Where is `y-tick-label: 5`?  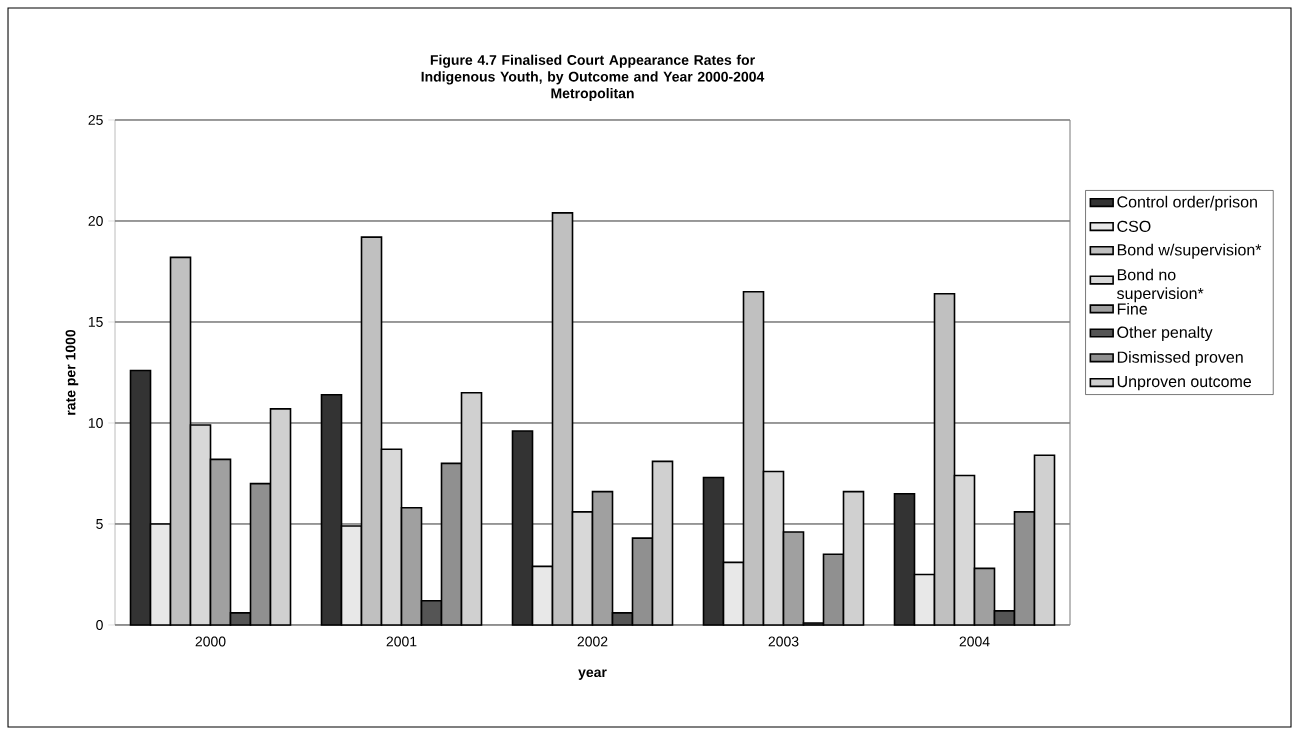 y-tick-label: 5 is located at coordinates (99, 524).